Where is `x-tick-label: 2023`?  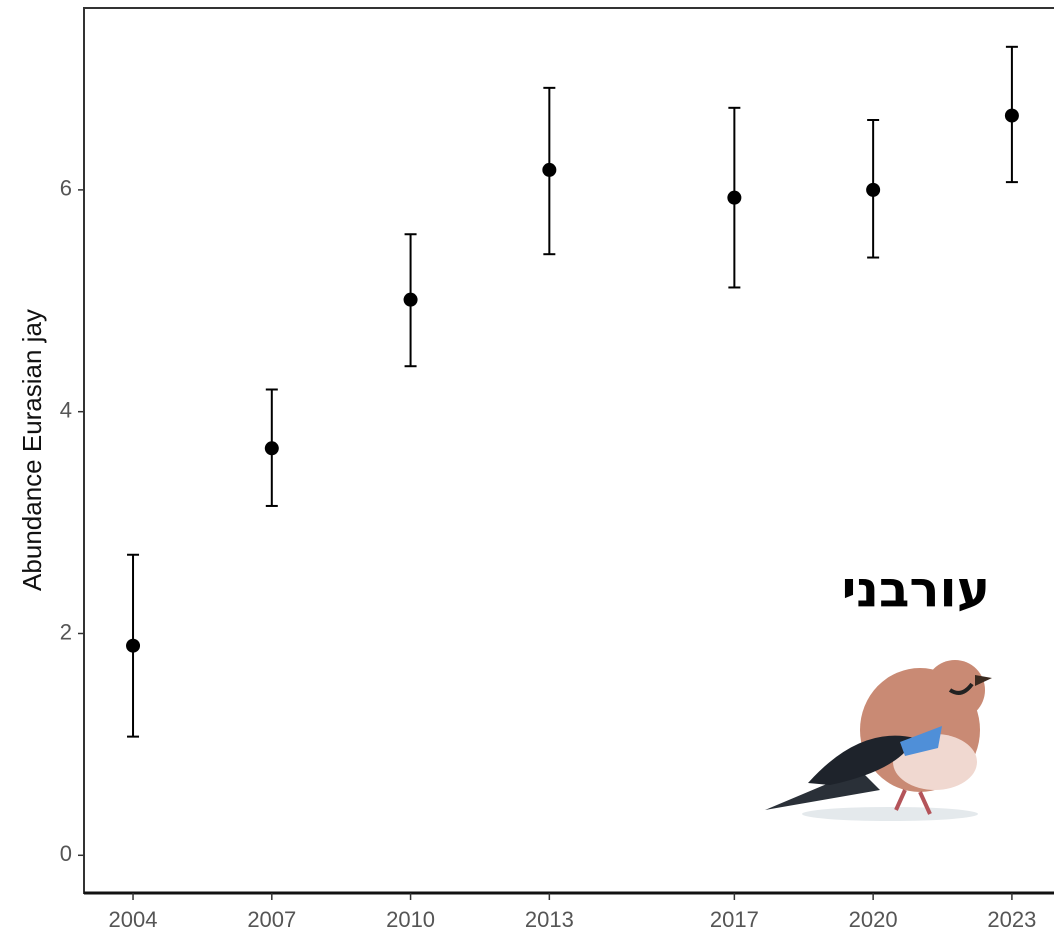 x-tick-label: 2023 is located at coordinates (1011, 919).